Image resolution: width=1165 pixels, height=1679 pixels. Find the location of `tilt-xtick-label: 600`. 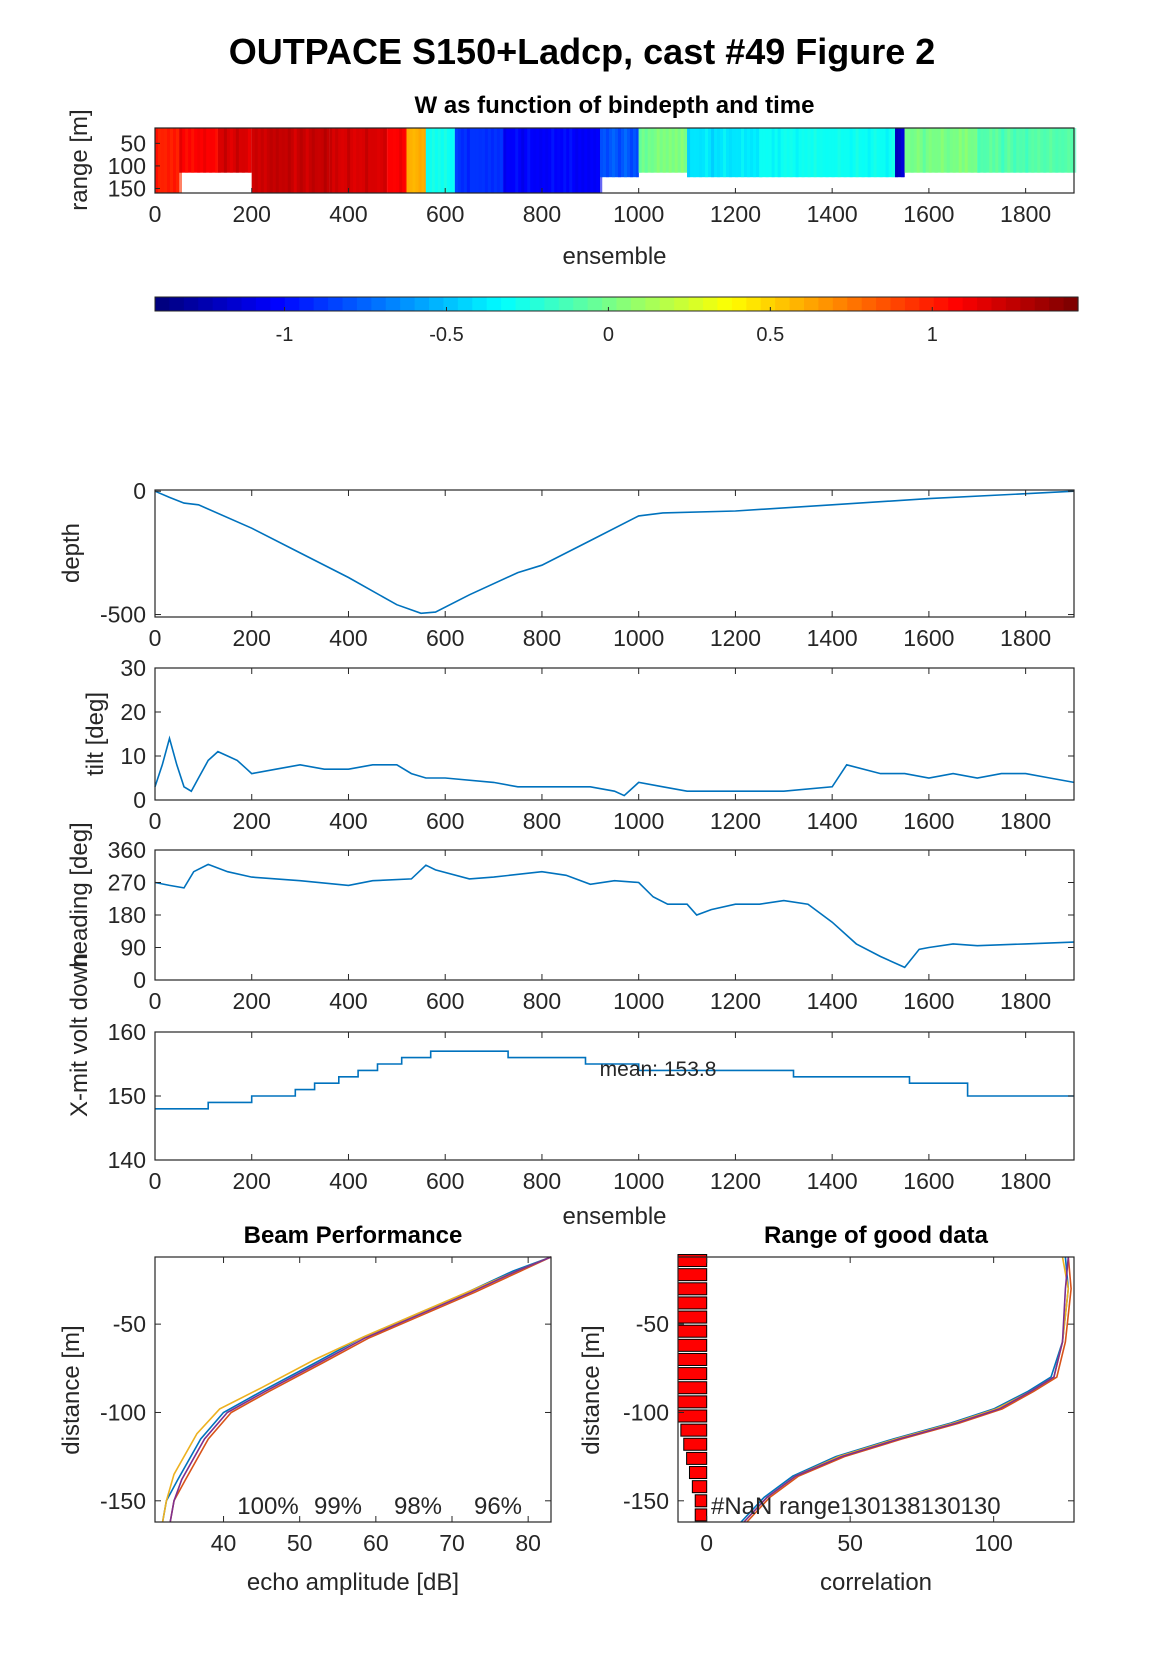

tilt-xtick-label: 600 is located at coordinates (445, 821).